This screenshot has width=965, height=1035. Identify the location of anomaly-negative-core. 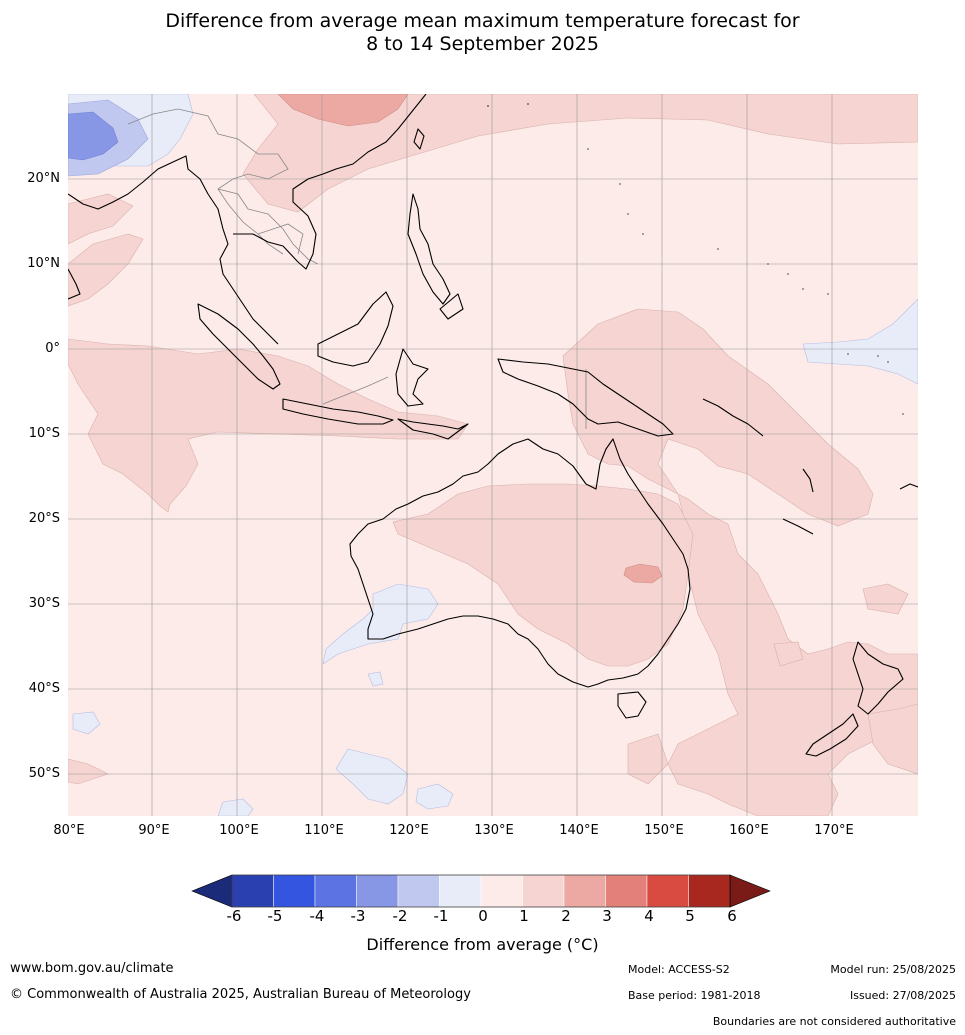
(108, 138).